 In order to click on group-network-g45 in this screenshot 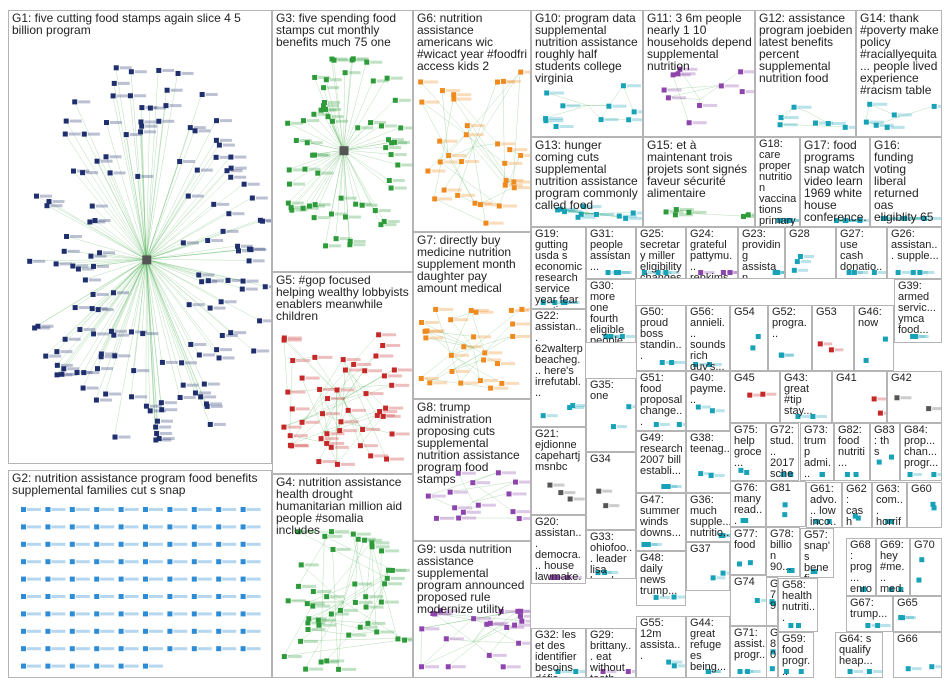, I will do `click(762, 394)`.